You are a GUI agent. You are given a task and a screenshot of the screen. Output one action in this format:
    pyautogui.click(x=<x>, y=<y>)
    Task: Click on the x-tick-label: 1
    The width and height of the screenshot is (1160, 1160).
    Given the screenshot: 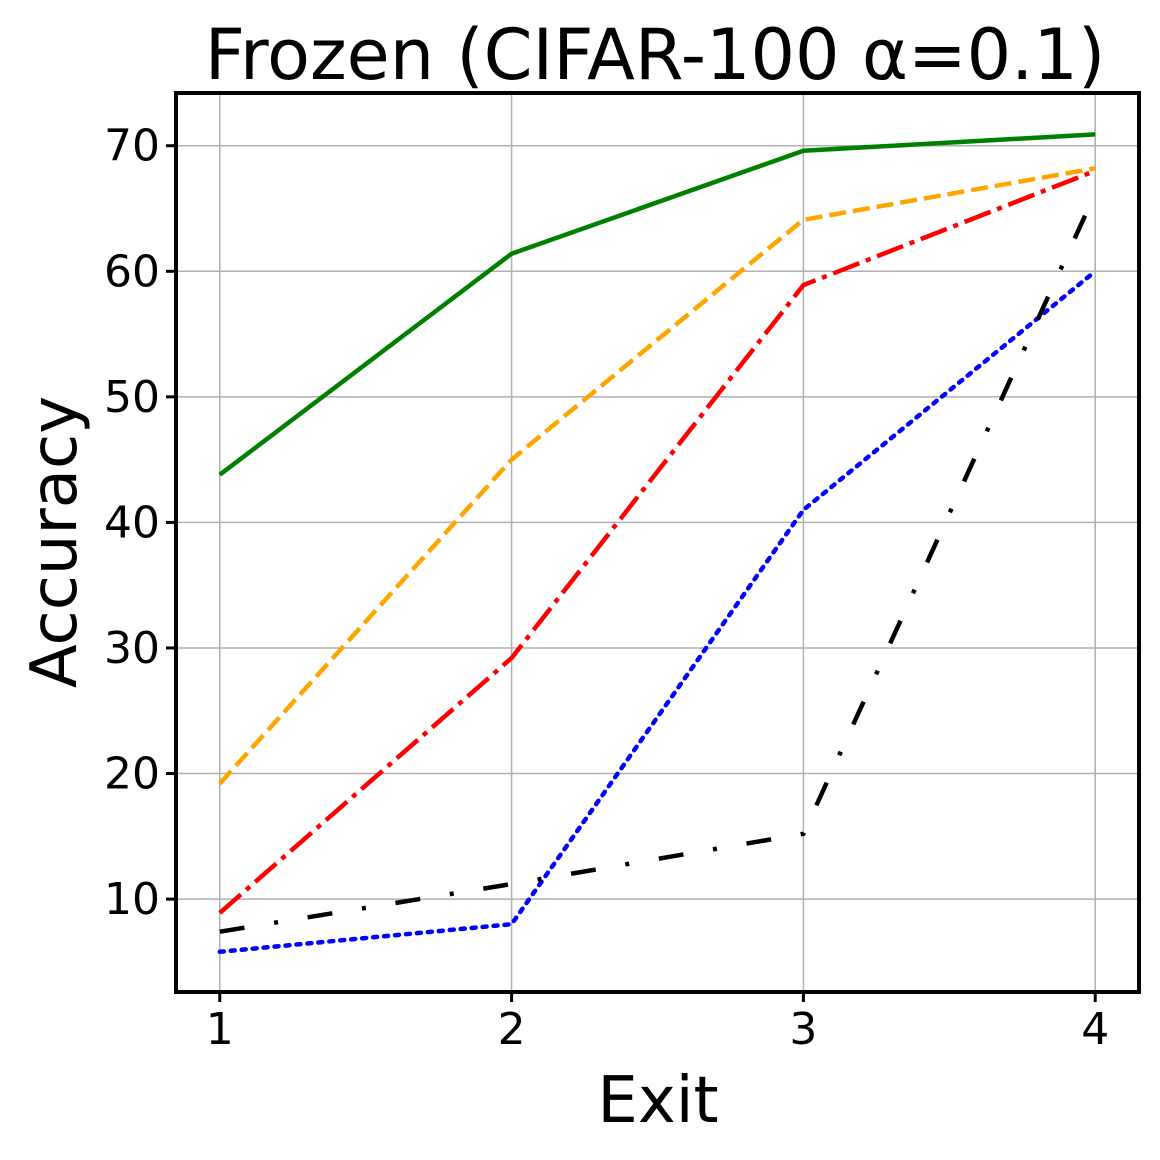 What is the action you would take?
    pyautogui.click(x=220, y=1029)
    